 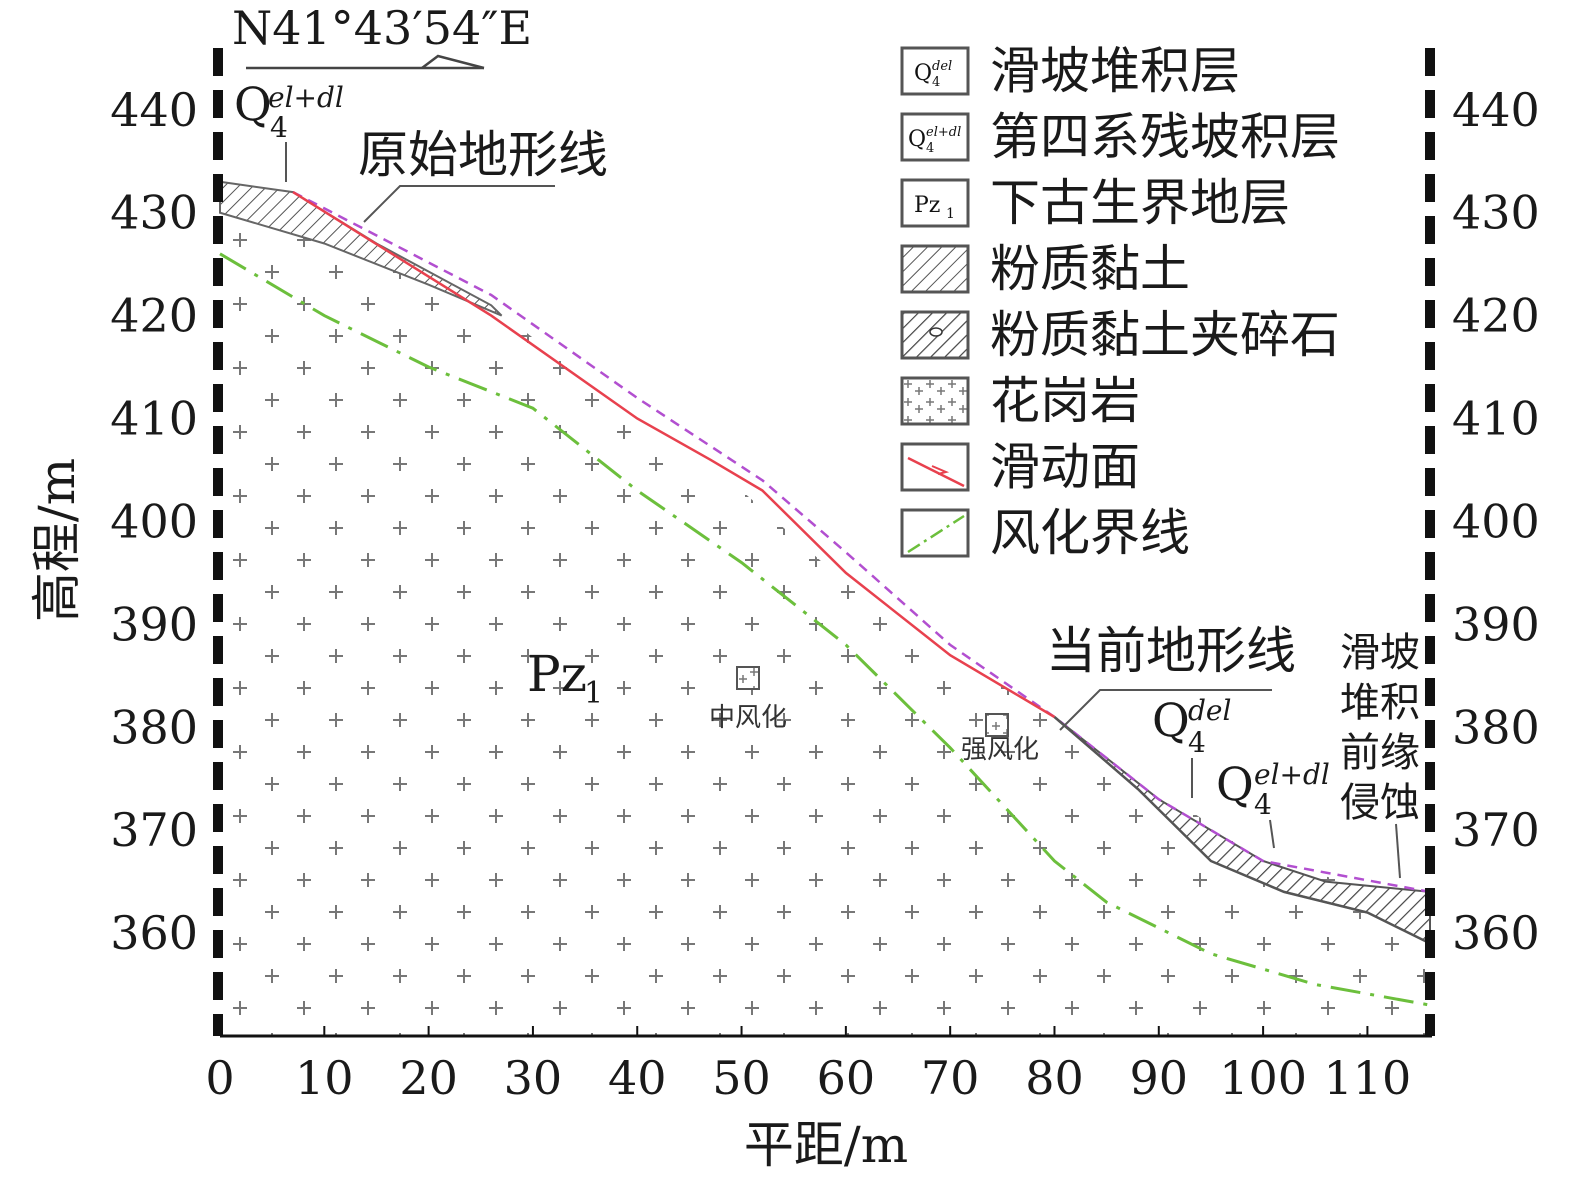 What do you see at coordinates (324, 1078) in the screenshot?
I see `x-tick-label: 10` at bounding box center [324, 1078].